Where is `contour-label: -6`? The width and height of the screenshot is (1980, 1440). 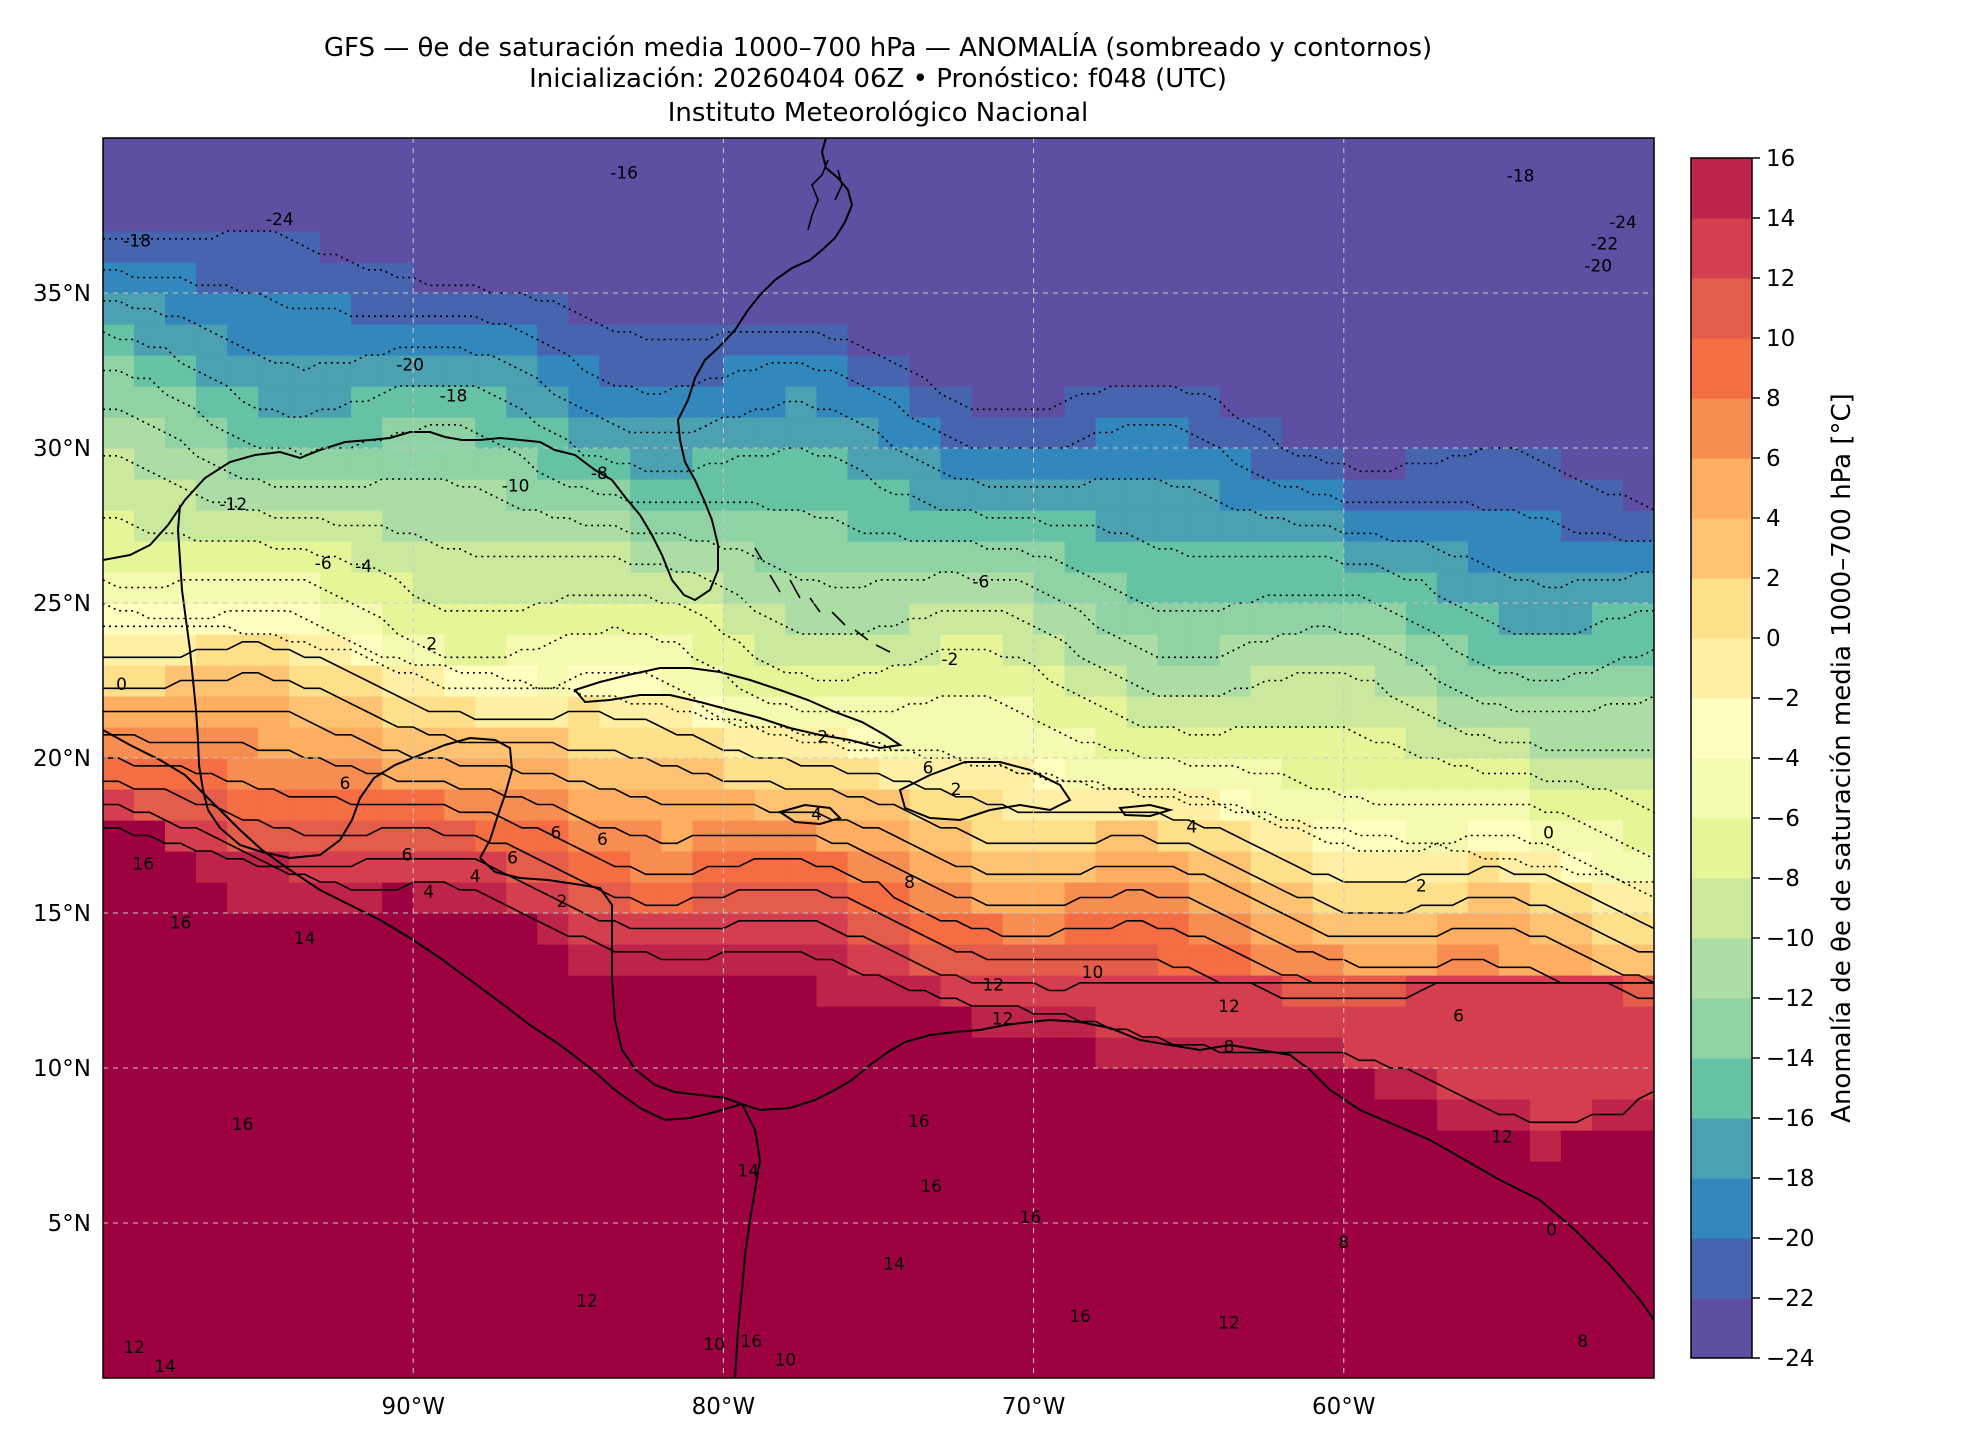 contour-label: -6 is located at coordinates (980, 583).